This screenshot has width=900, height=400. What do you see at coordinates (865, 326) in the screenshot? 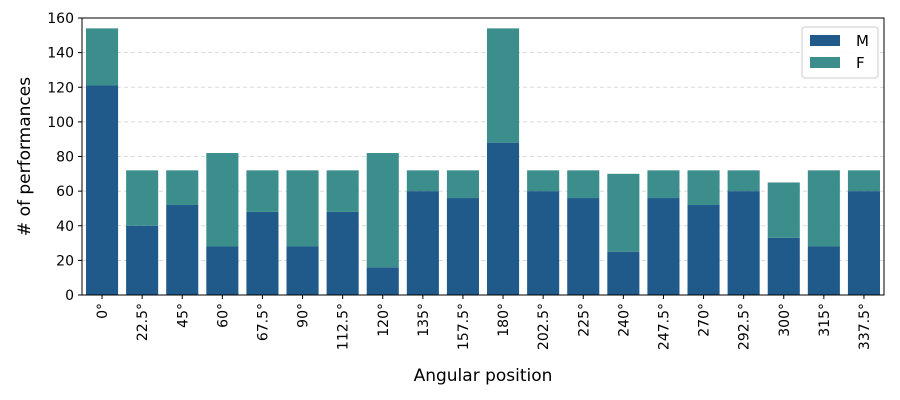
I see `x-tick-label: 337.5°` at bounding box center [865, 326].